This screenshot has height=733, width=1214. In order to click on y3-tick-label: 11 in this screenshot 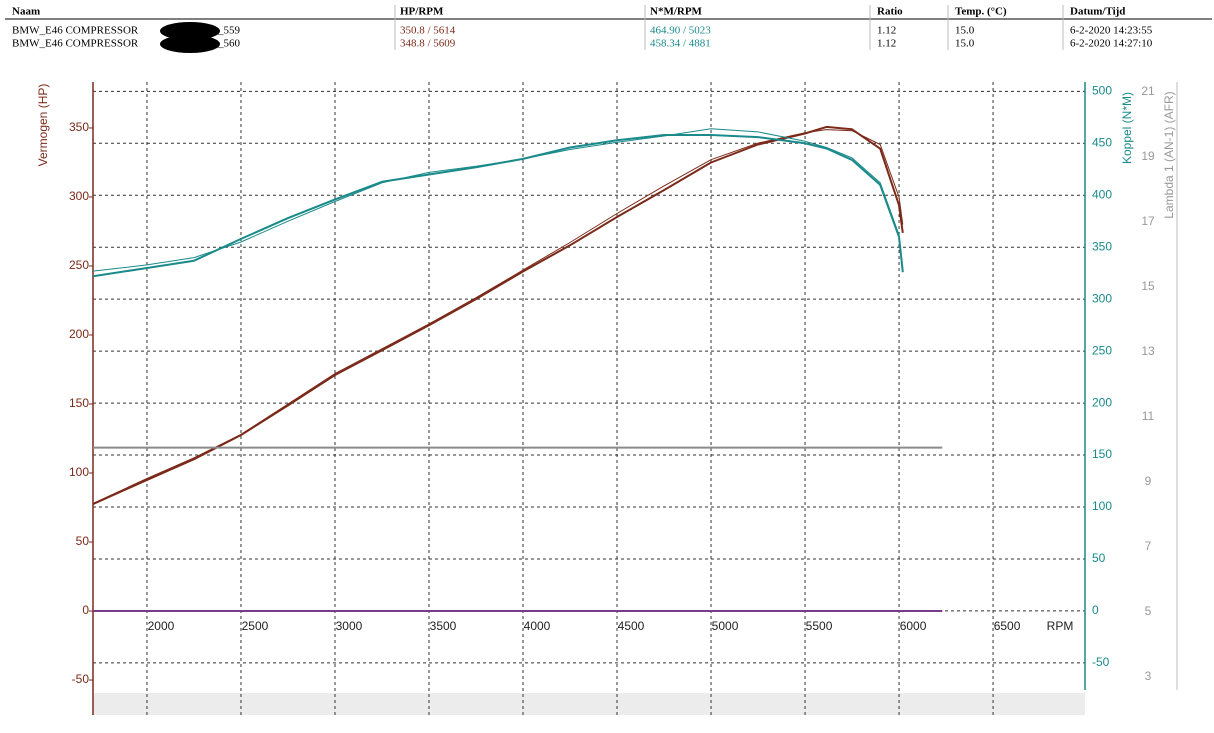, I will do `click(1148, 416)`.